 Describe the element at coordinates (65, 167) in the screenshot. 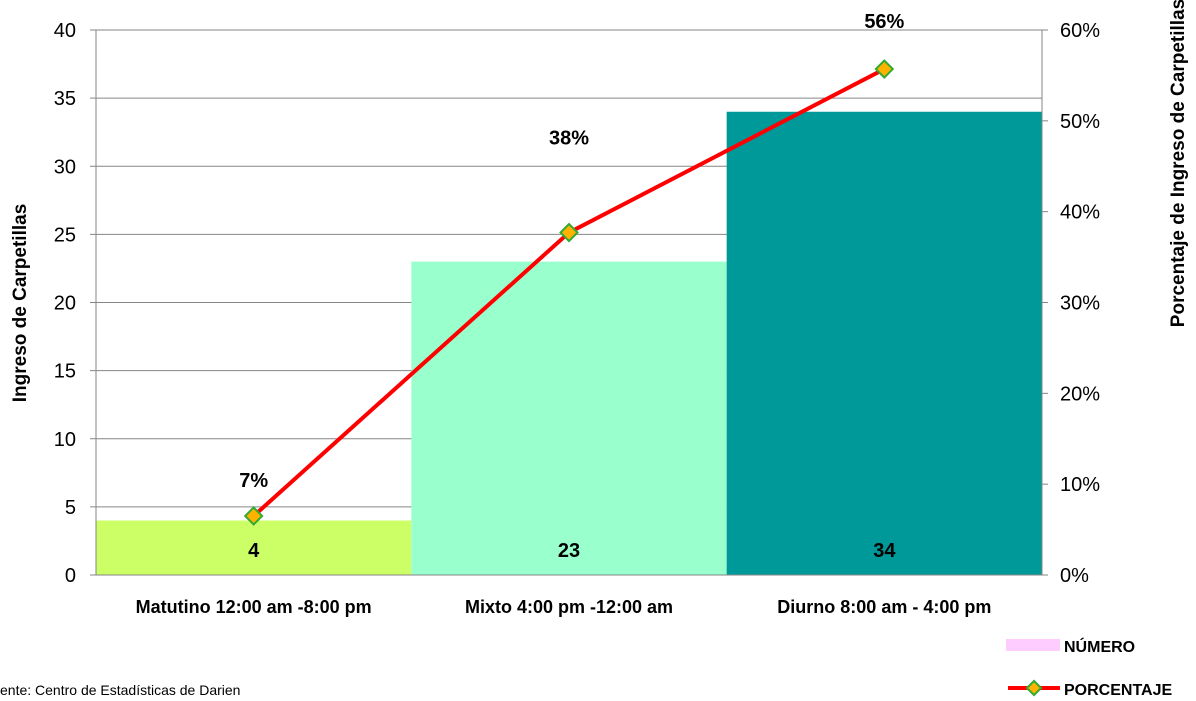

I see `y-tick-label: 30` at that location.